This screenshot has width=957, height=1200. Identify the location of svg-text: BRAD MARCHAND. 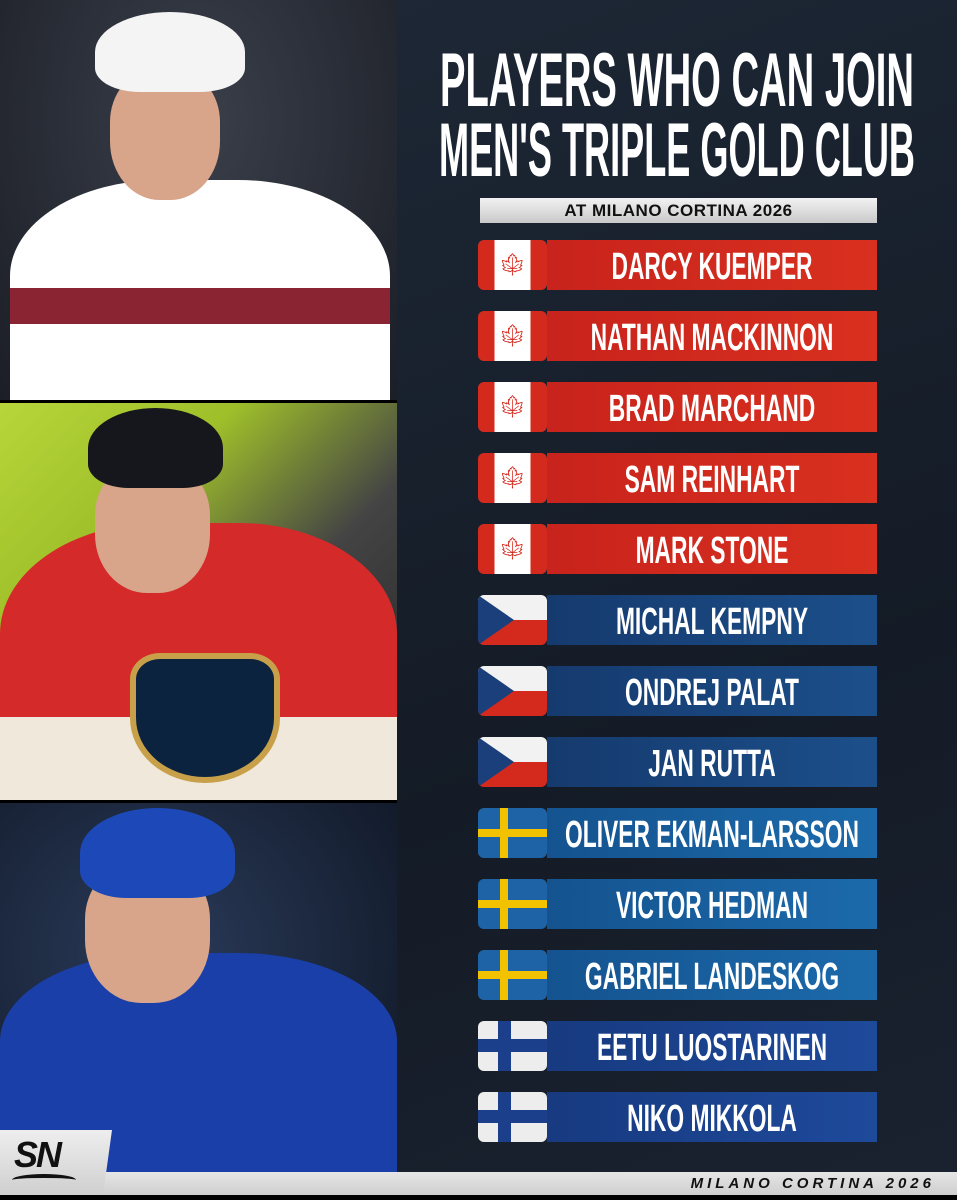
(712, 409).